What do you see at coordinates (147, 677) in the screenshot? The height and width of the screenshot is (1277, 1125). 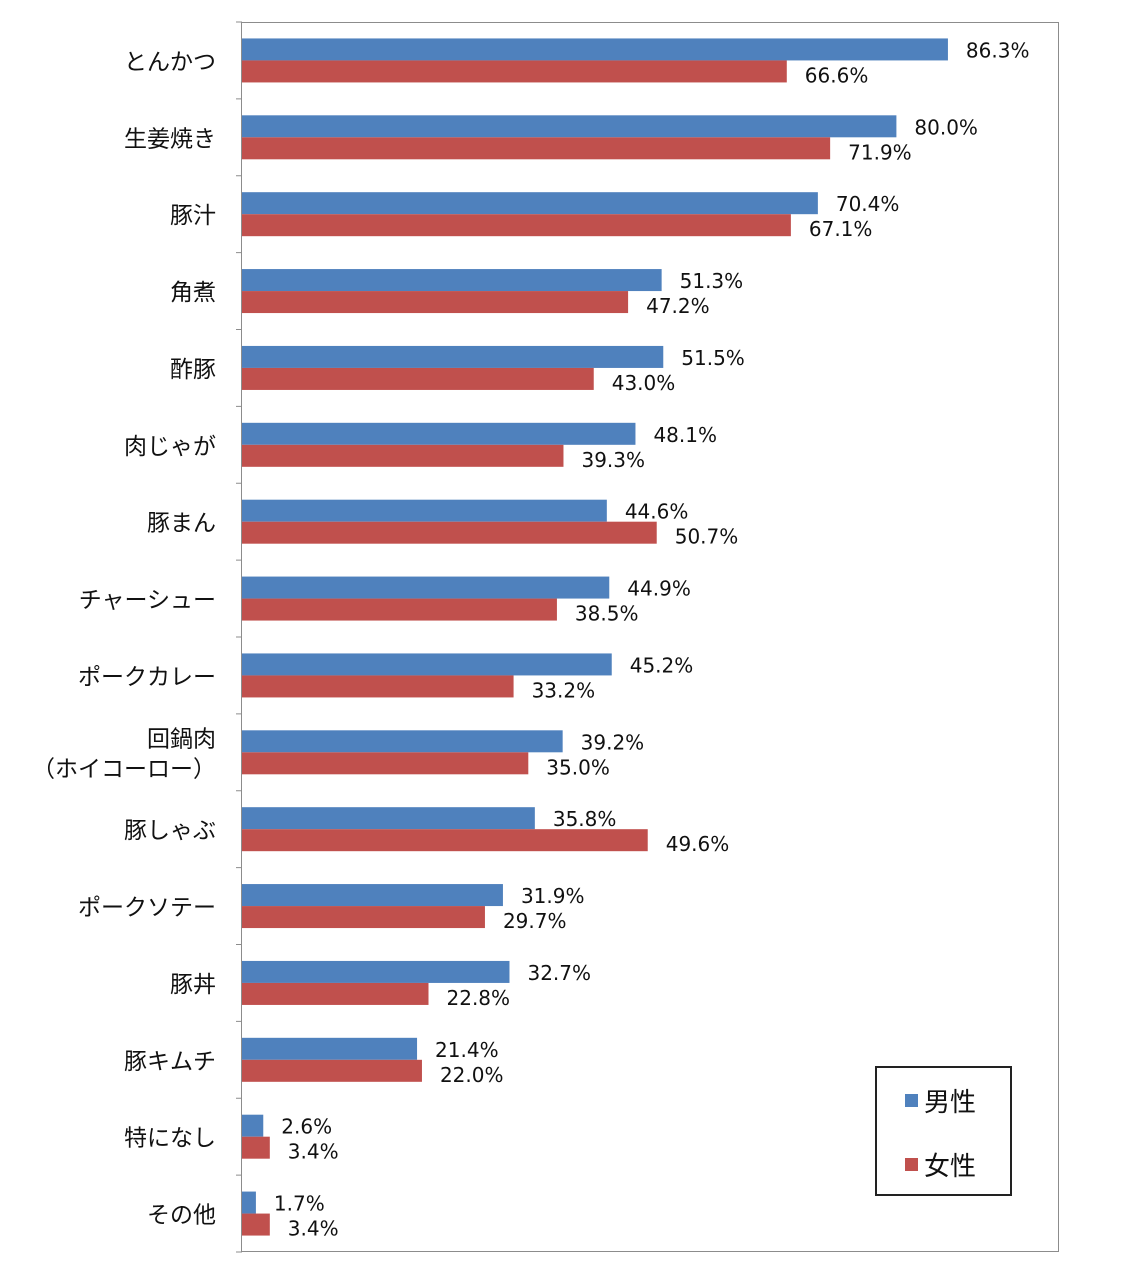 I see `category-label: ポークカレー` at bounding box center [147, 677].